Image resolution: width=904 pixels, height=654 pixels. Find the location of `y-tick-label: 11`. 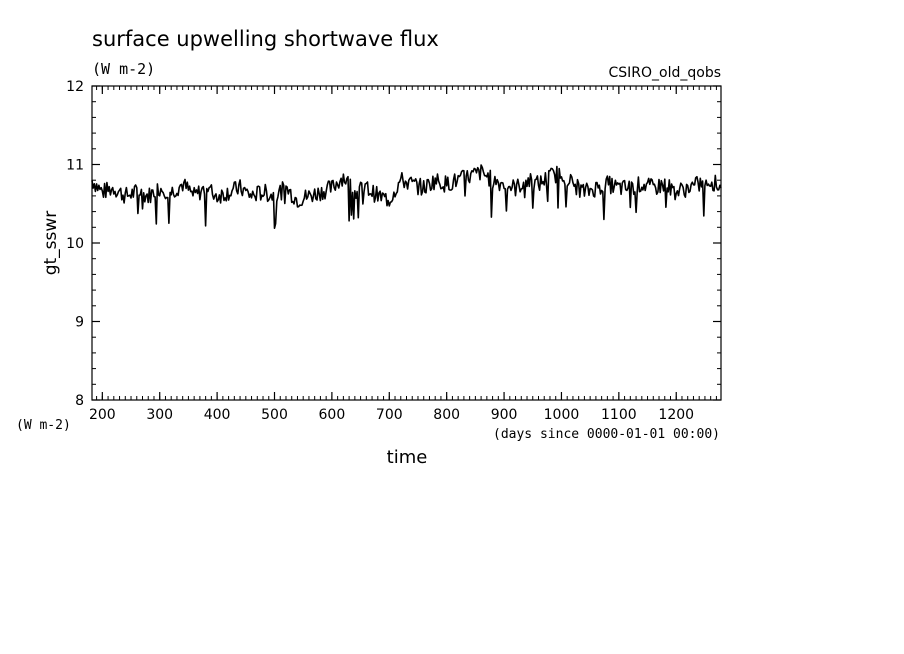

y-tick-label: 11 is located at coordinates (75, 166).